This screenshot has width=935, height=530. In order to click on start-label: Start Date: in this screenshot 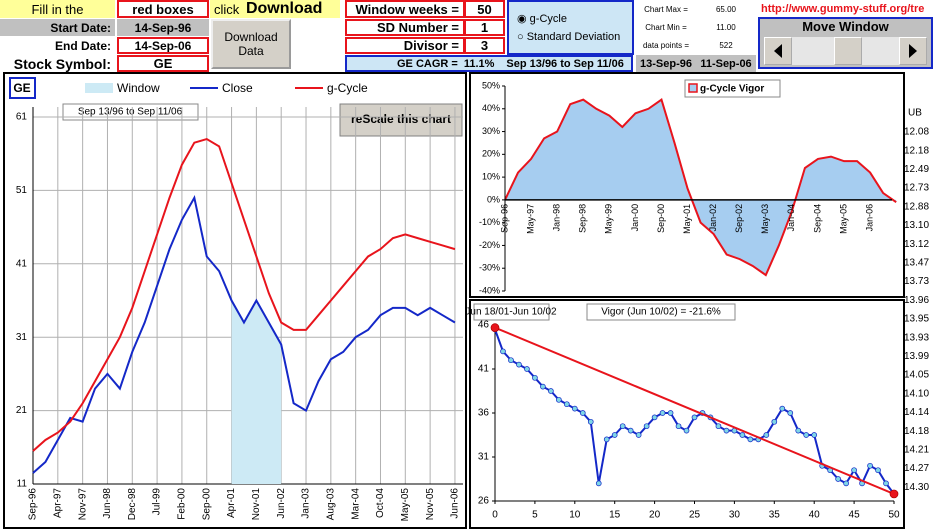, I will do `click(57, 27)`.